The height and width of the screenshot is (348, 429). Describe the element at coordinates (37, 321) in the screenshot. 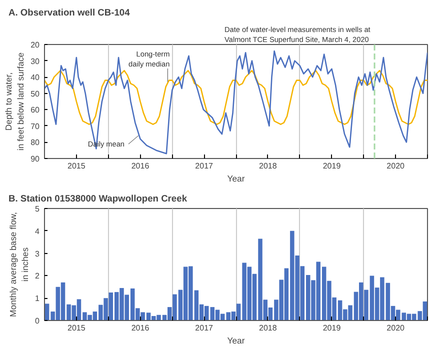

I see `y-tick-label: 0` at that location.